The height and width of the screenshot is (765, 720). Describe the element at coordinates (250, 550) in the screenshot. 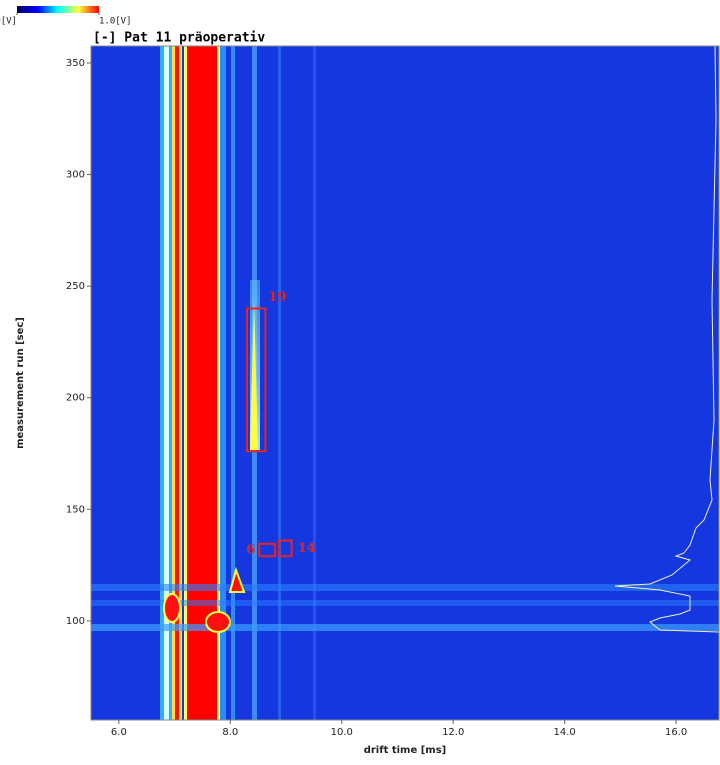

I see `region-label: 6` at that location.